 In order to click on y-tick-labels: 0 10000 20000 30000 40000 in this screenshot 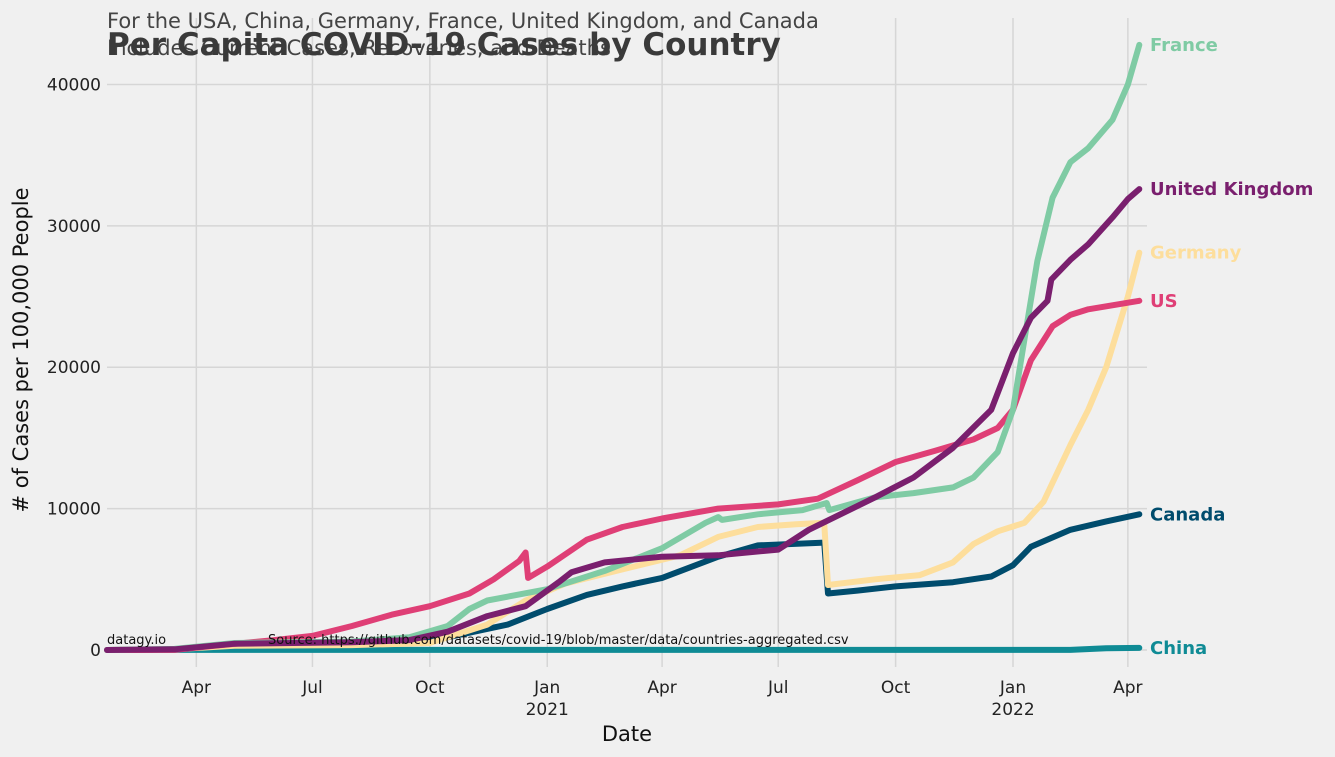, I will do `click(74, 368)`.